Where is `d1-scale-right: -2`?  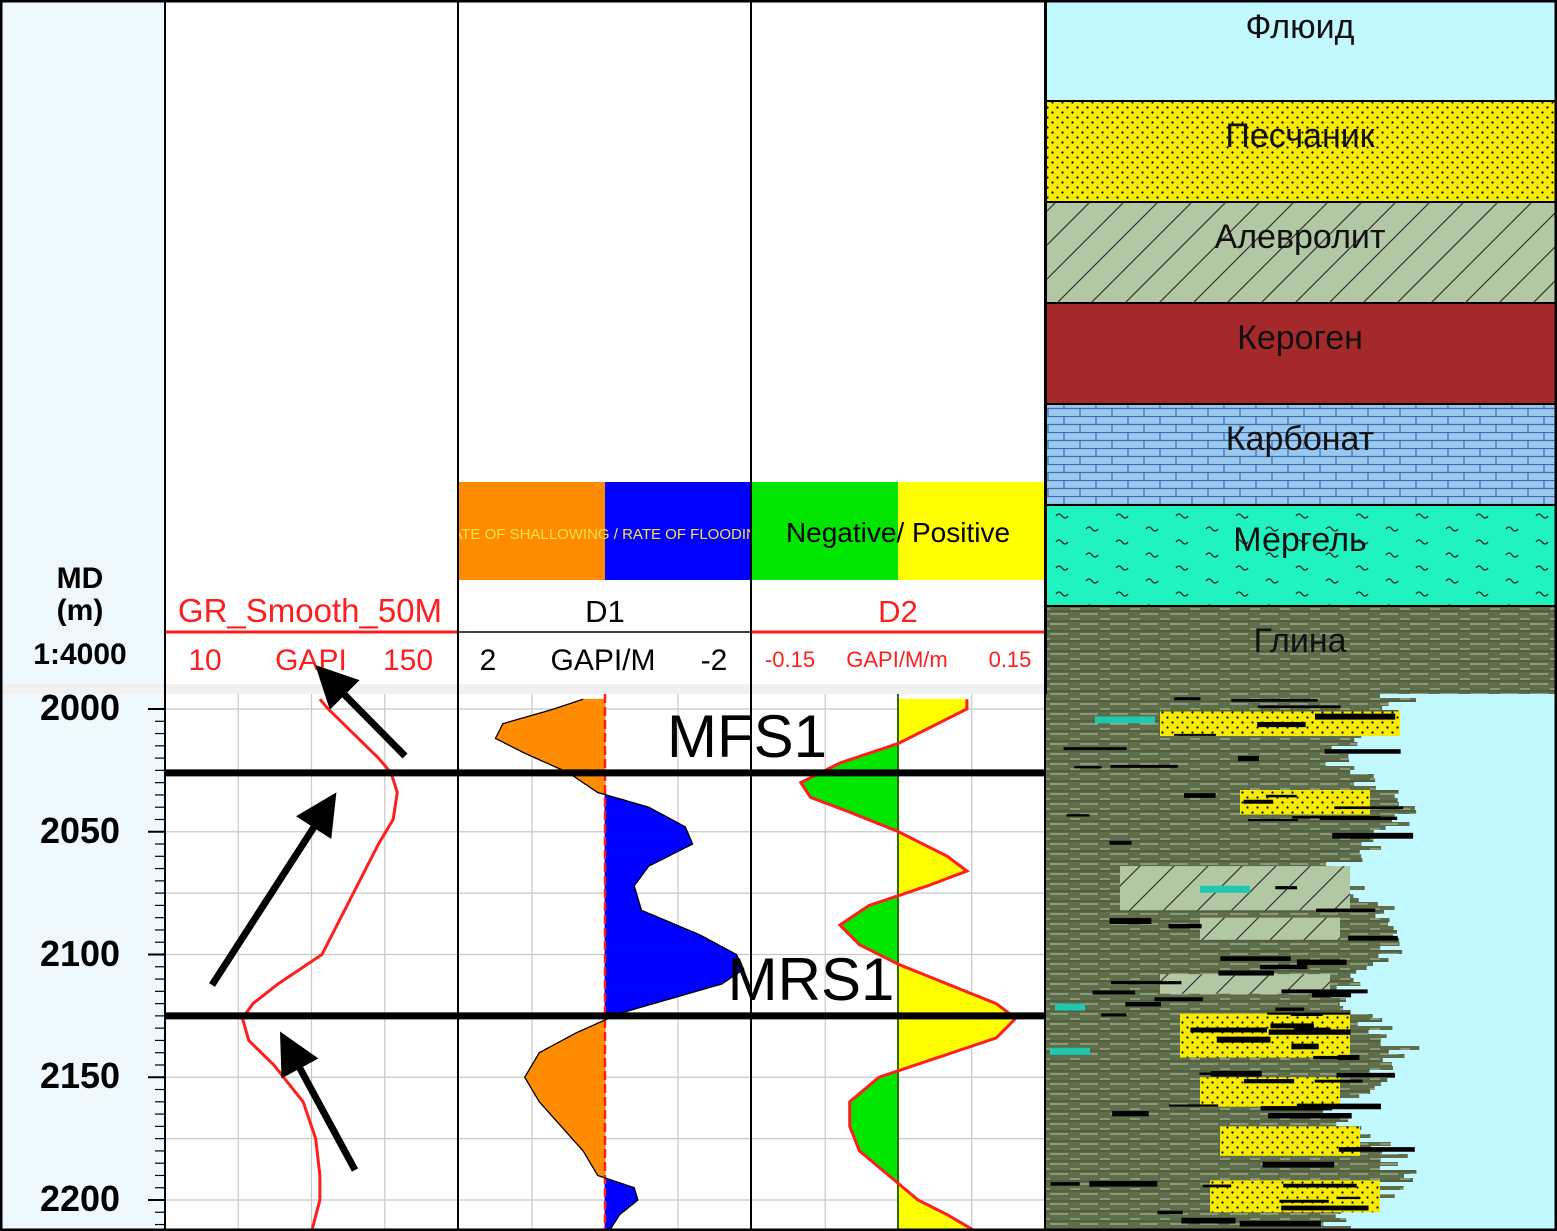 d1-scale-right: -2 is located at coordinates (714, 660).